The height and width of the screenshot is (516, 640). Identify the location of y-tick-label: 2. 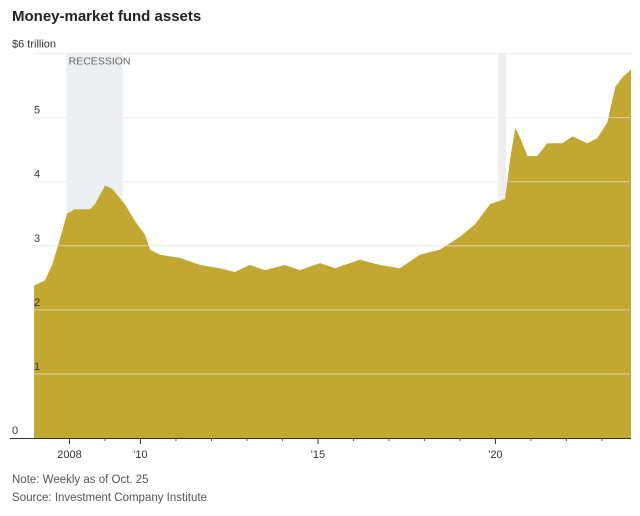
(37, 303).